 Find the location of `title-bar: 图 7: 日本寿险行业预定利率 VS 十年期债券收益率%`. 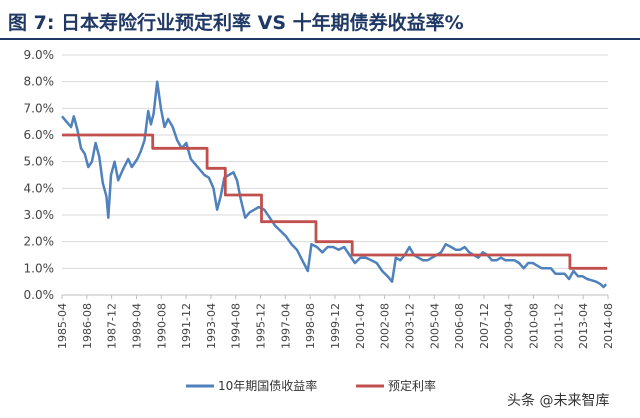

title-bar: 图 7: 日本寿险行业预定利率 VS 十年期债券收益率% is located at coordinates (320, 20).